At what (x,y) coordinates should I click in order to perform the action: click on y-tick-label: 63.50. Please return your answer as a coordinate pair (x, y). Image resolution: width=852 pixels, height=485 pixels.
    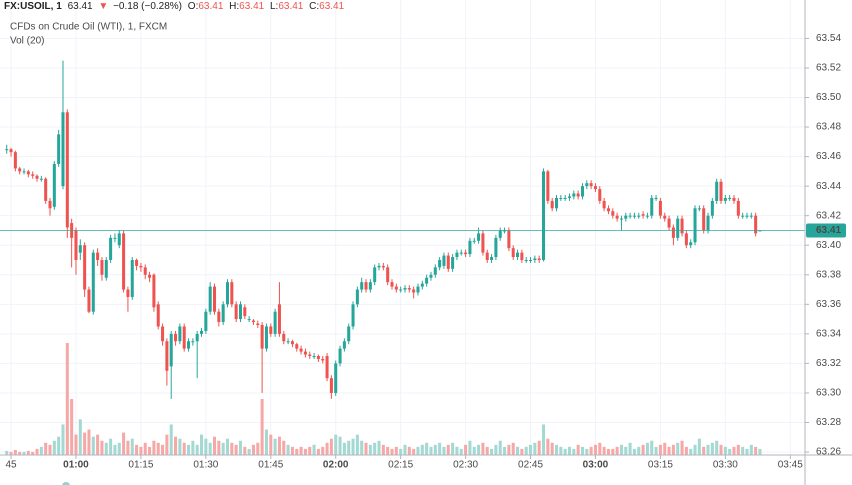
    Looking at the image, I should click on (828, 97).